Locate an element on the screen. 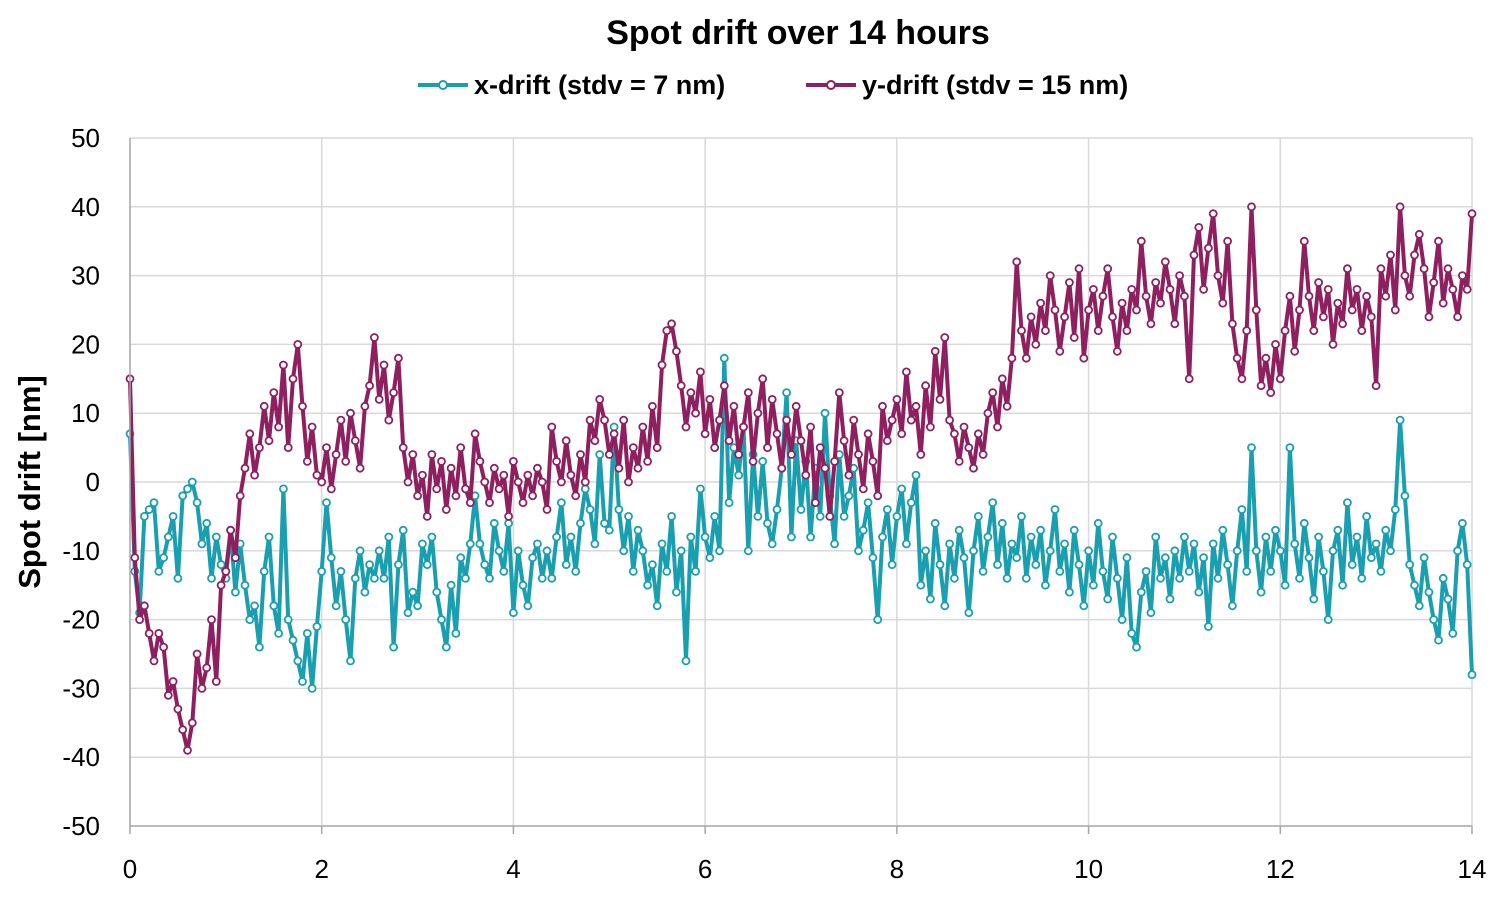  x-tick-label: 0 is located at coordinates (130, 869).